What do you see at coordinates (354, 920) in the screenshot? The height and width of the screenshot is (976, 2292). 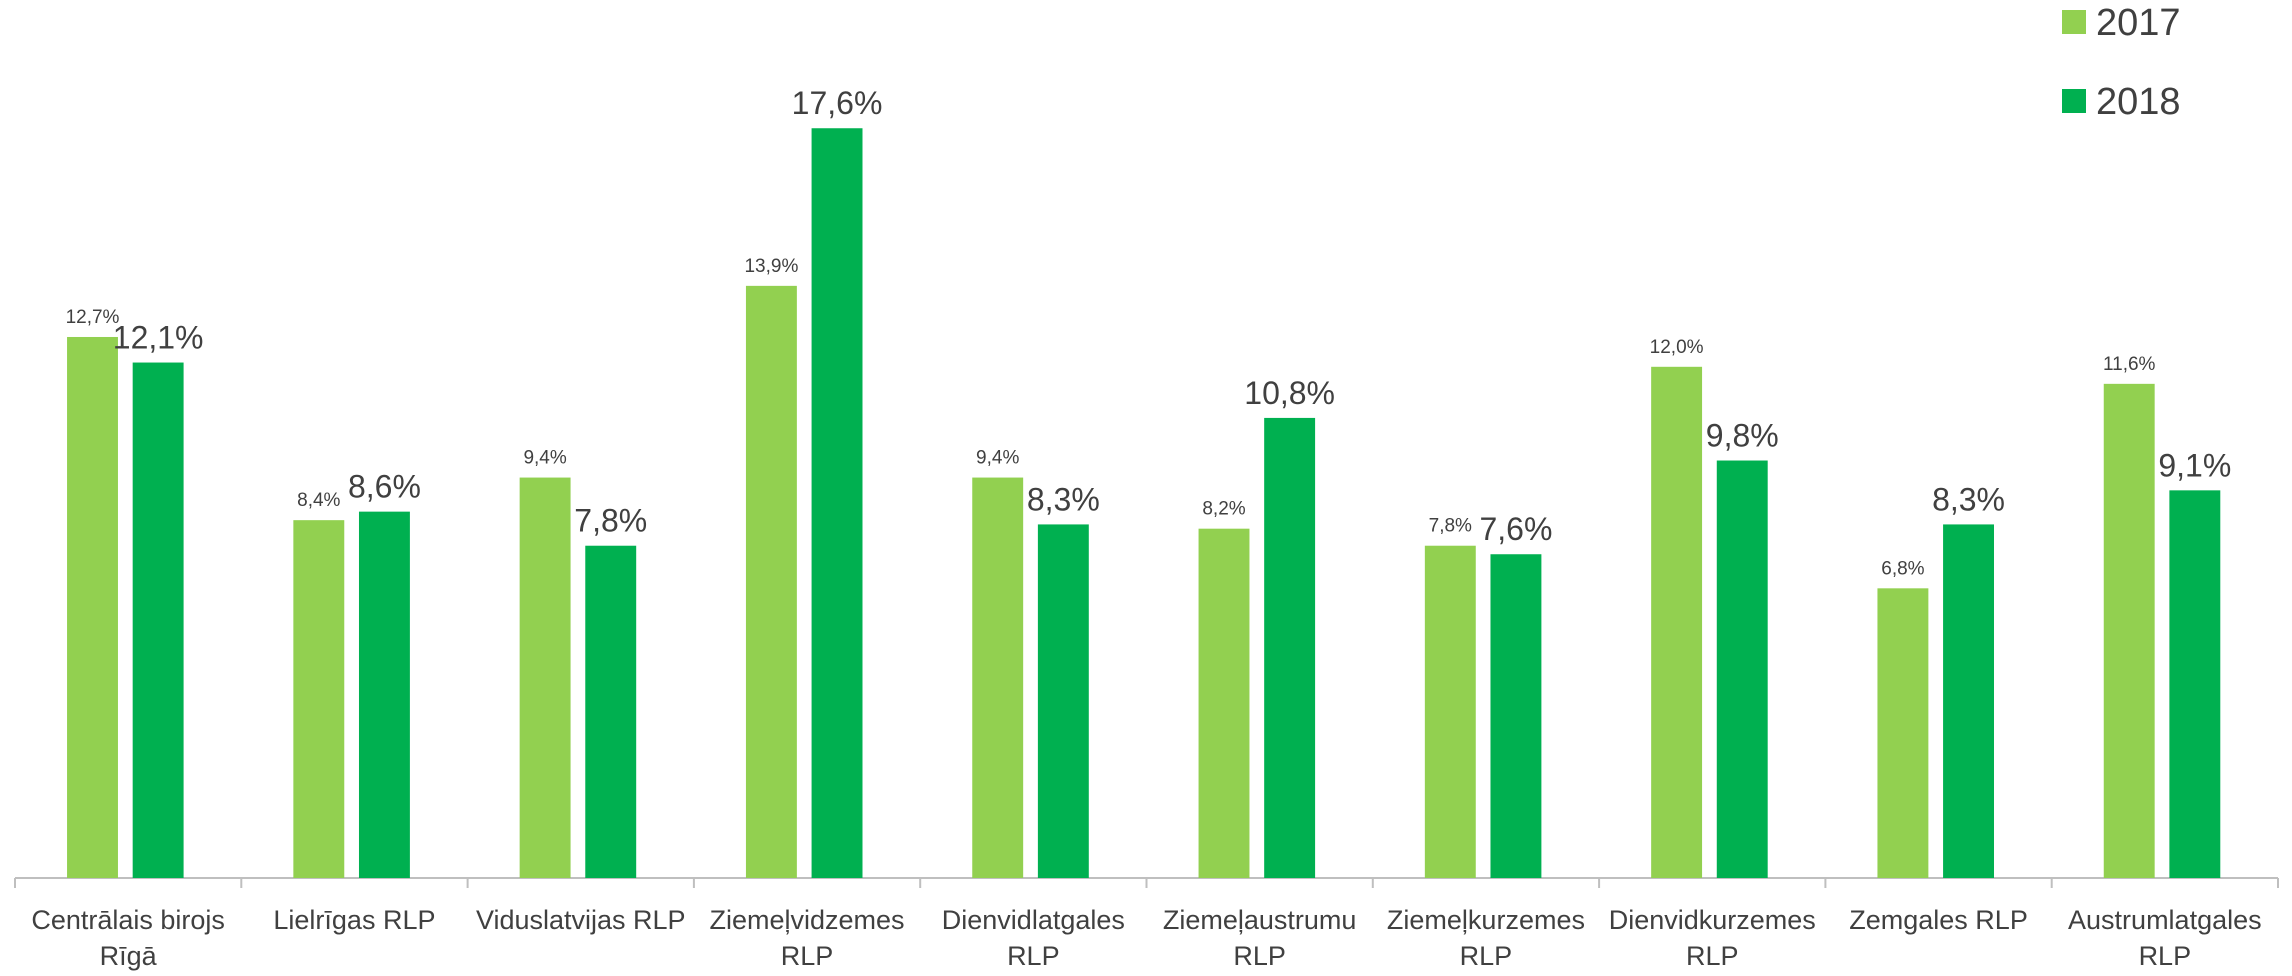 I see `x-tick-label: Lielrīgas RLP` at bounding box center [354, 920].